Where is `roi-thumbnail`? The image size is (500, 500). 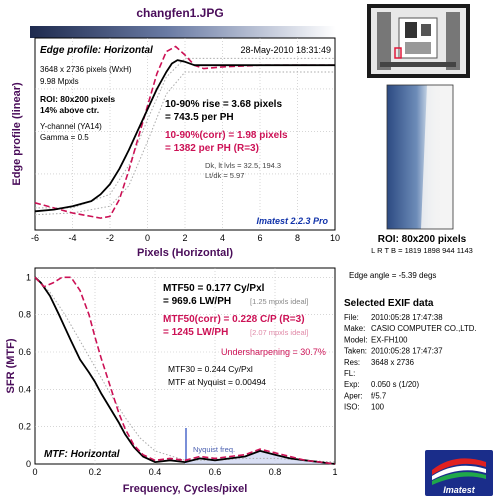
roi-thumbnail is located at coordinates (420, 157).